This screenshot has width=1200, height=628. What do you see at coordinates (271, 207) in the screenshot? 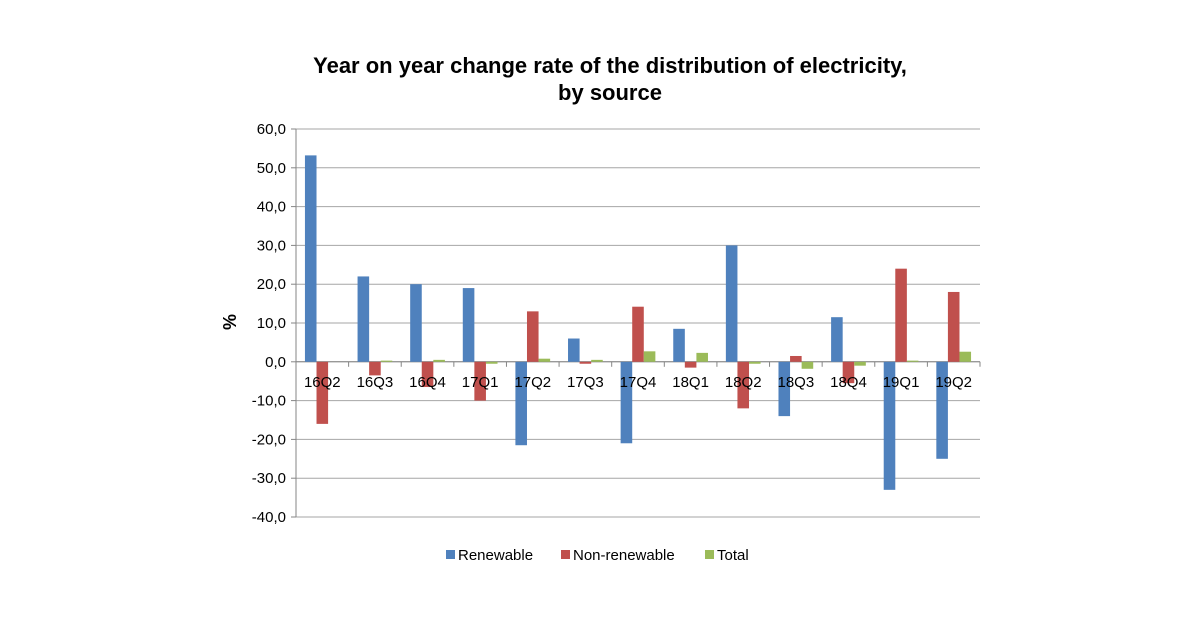
I see `y-tick-label: 40,0` at bounding box center [271, 207].